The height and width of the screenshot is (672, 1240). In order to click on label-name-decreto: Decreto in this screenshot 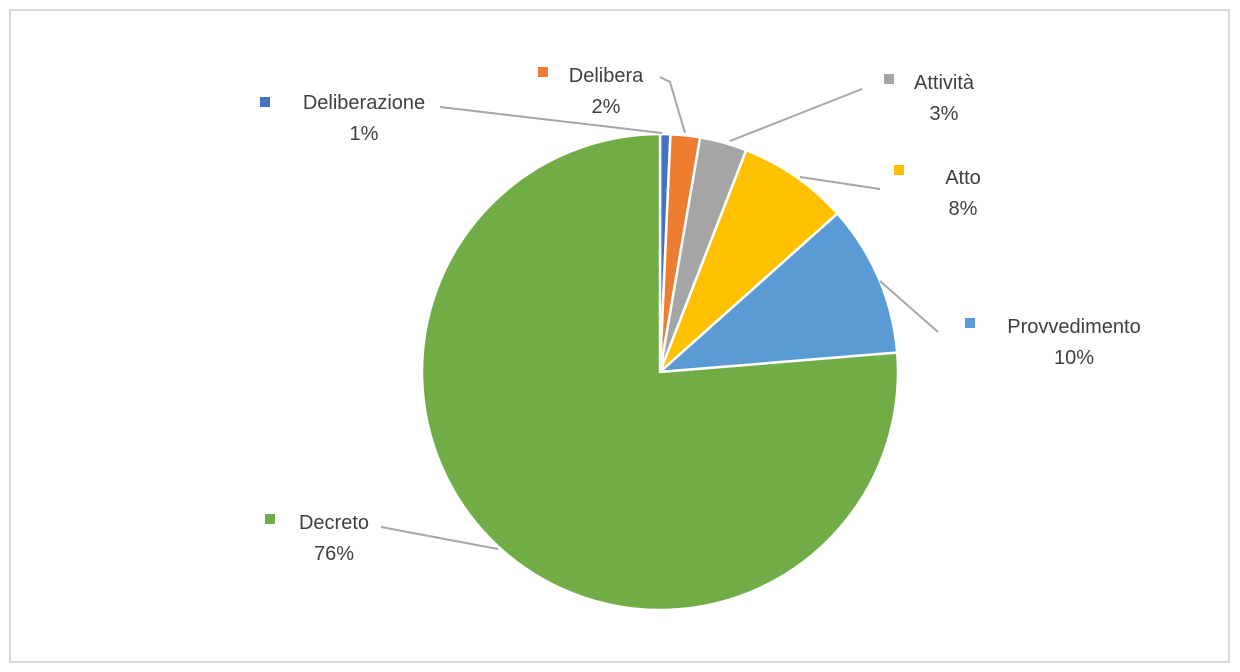, I will do `click(334, 523)`.